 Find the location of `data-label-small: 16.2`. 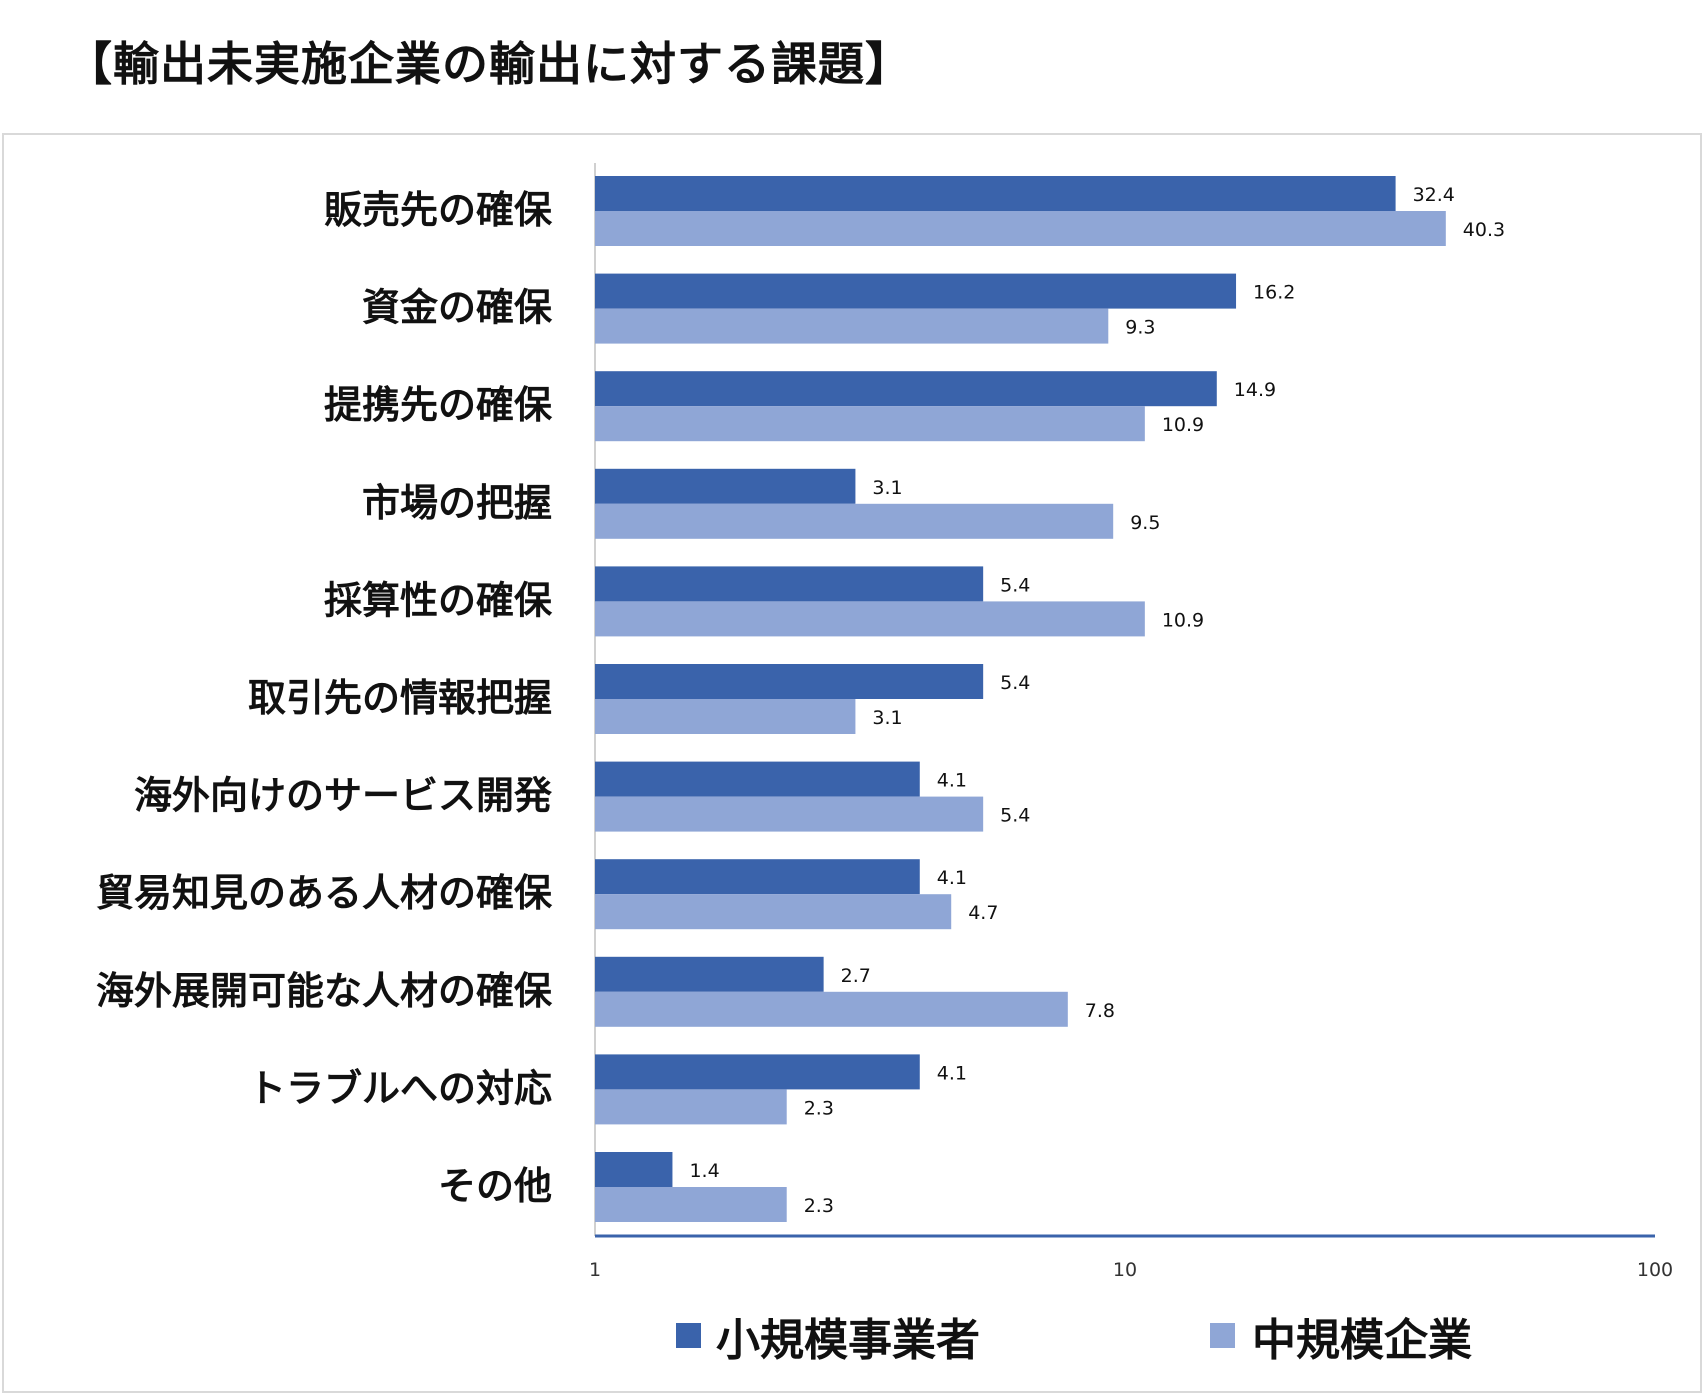

data-label-small: 16.2 is located at coordinates (1274, 293).